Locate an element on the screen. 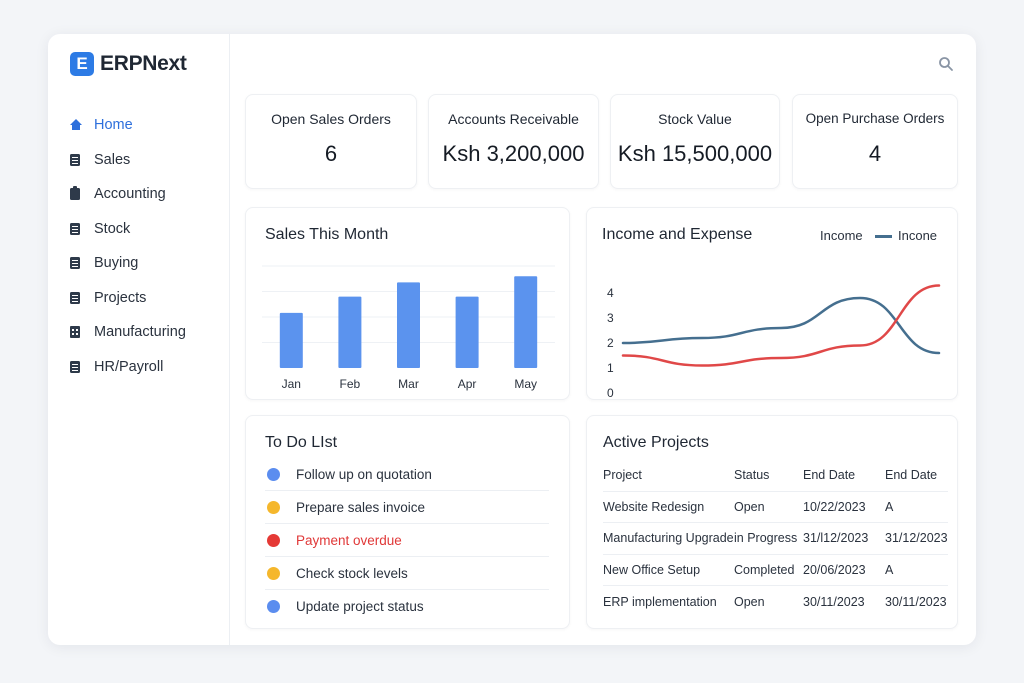 The height and width of the screenshot is (683, 1024). income-series-line is located at coordinates (781, 325).